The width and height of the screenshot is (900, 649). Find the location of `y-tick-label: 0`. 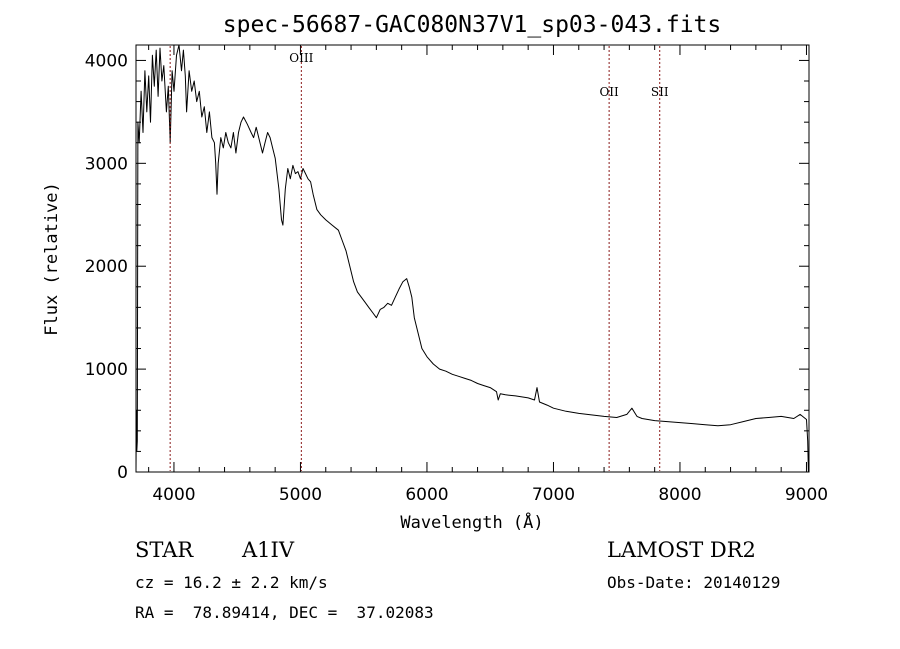

y-tick-label: 0 is located at coordinates (122, 473).